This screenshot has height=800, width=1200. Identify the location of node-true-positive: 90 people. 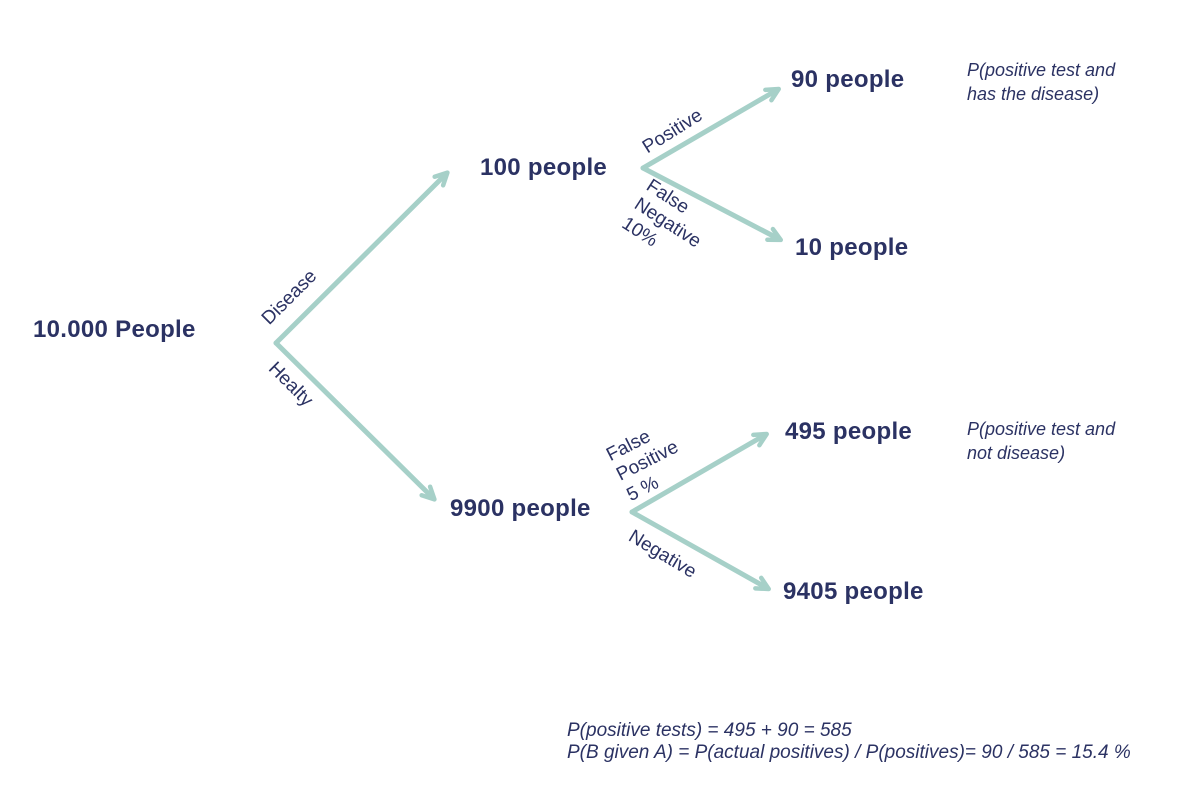
(848, 79).